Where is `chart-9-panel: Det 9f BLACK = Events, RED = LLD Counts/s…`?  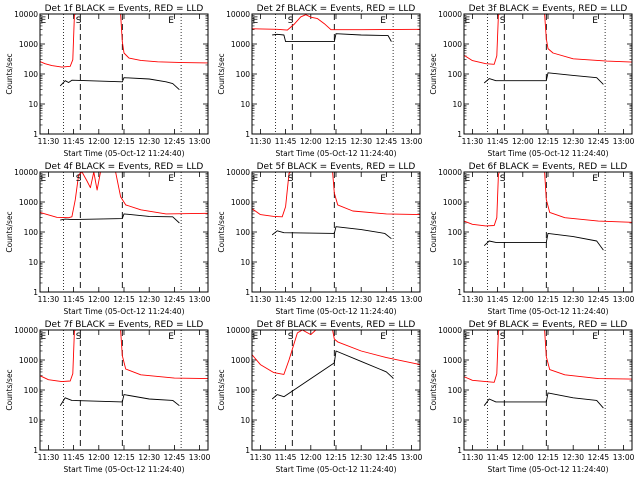 chart-9-panel: Det 9f BLACK = Events, RED = LLD Counts/s… is located at coordinates (532, 397).